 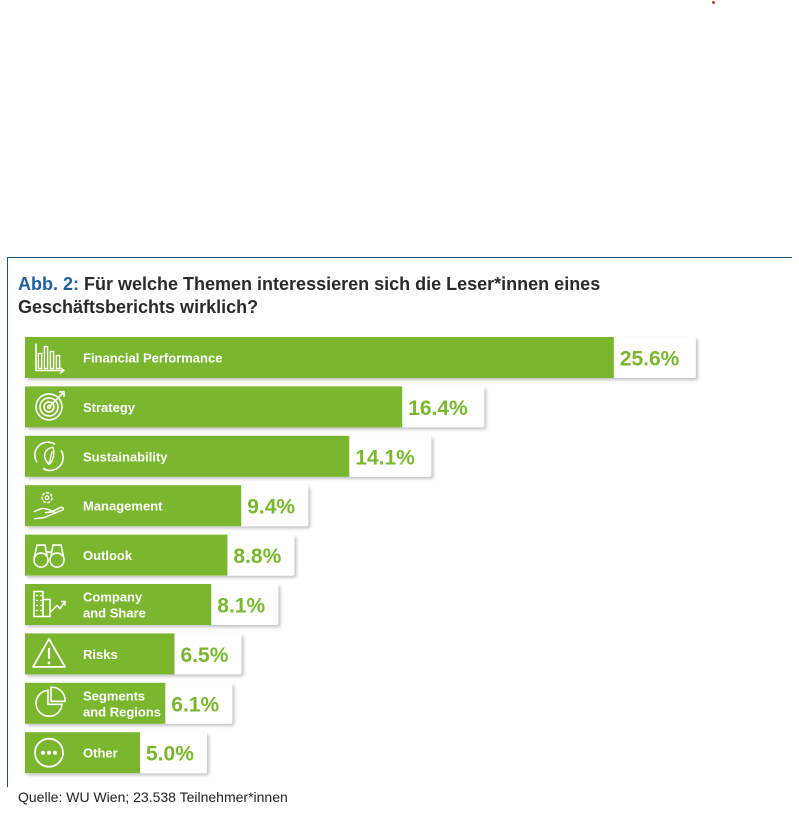 I want to click on value-label: 8.1%, so click(x=241, y=606).